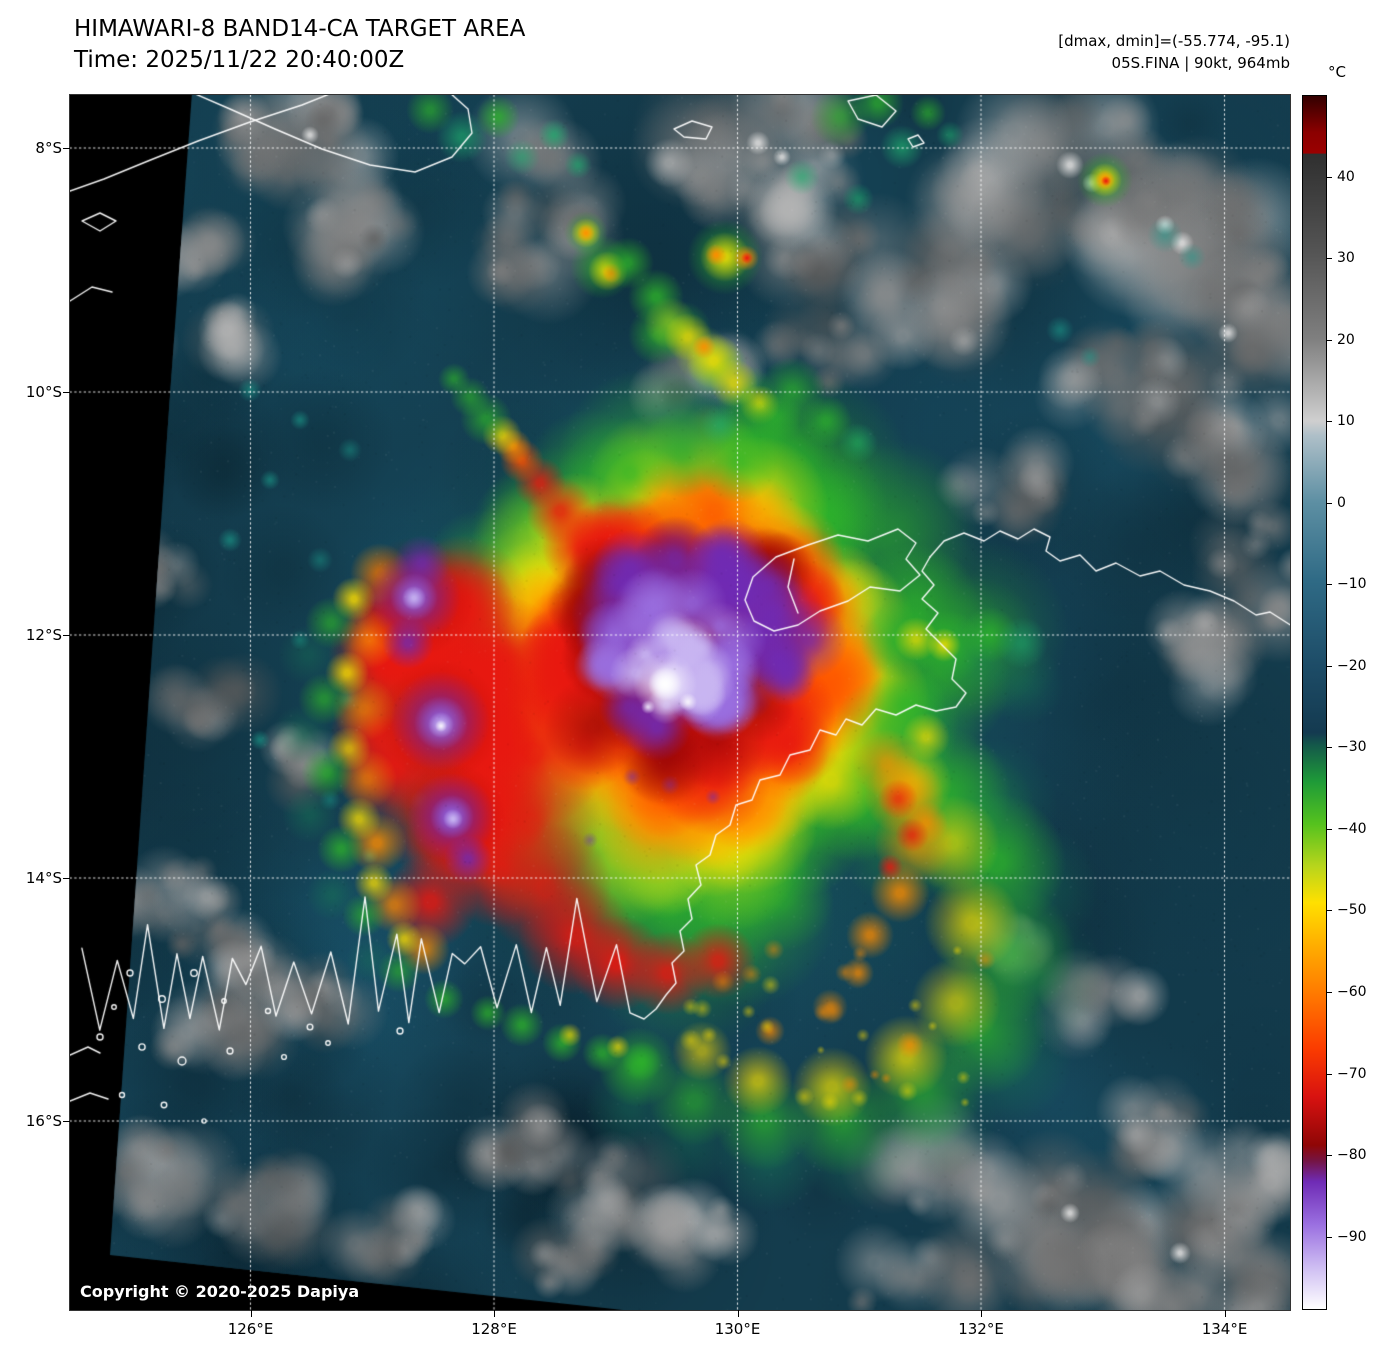  Describe the element at coordinates (43, 635) in the screenshot. I see `lat-tick-label: 12°S` at that location.